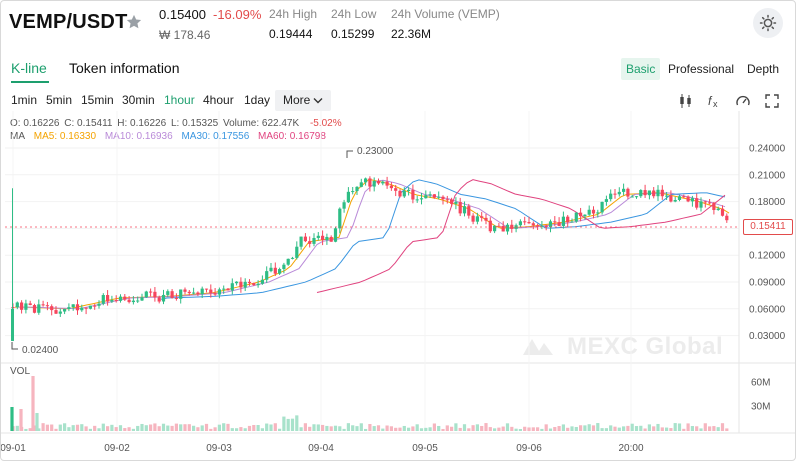 This screenshot has height=461, width=796. What do you see at coordinates (24, 100) in the screenshot?
I see `interval-1min: 1min` at bounding box center [24, 100].